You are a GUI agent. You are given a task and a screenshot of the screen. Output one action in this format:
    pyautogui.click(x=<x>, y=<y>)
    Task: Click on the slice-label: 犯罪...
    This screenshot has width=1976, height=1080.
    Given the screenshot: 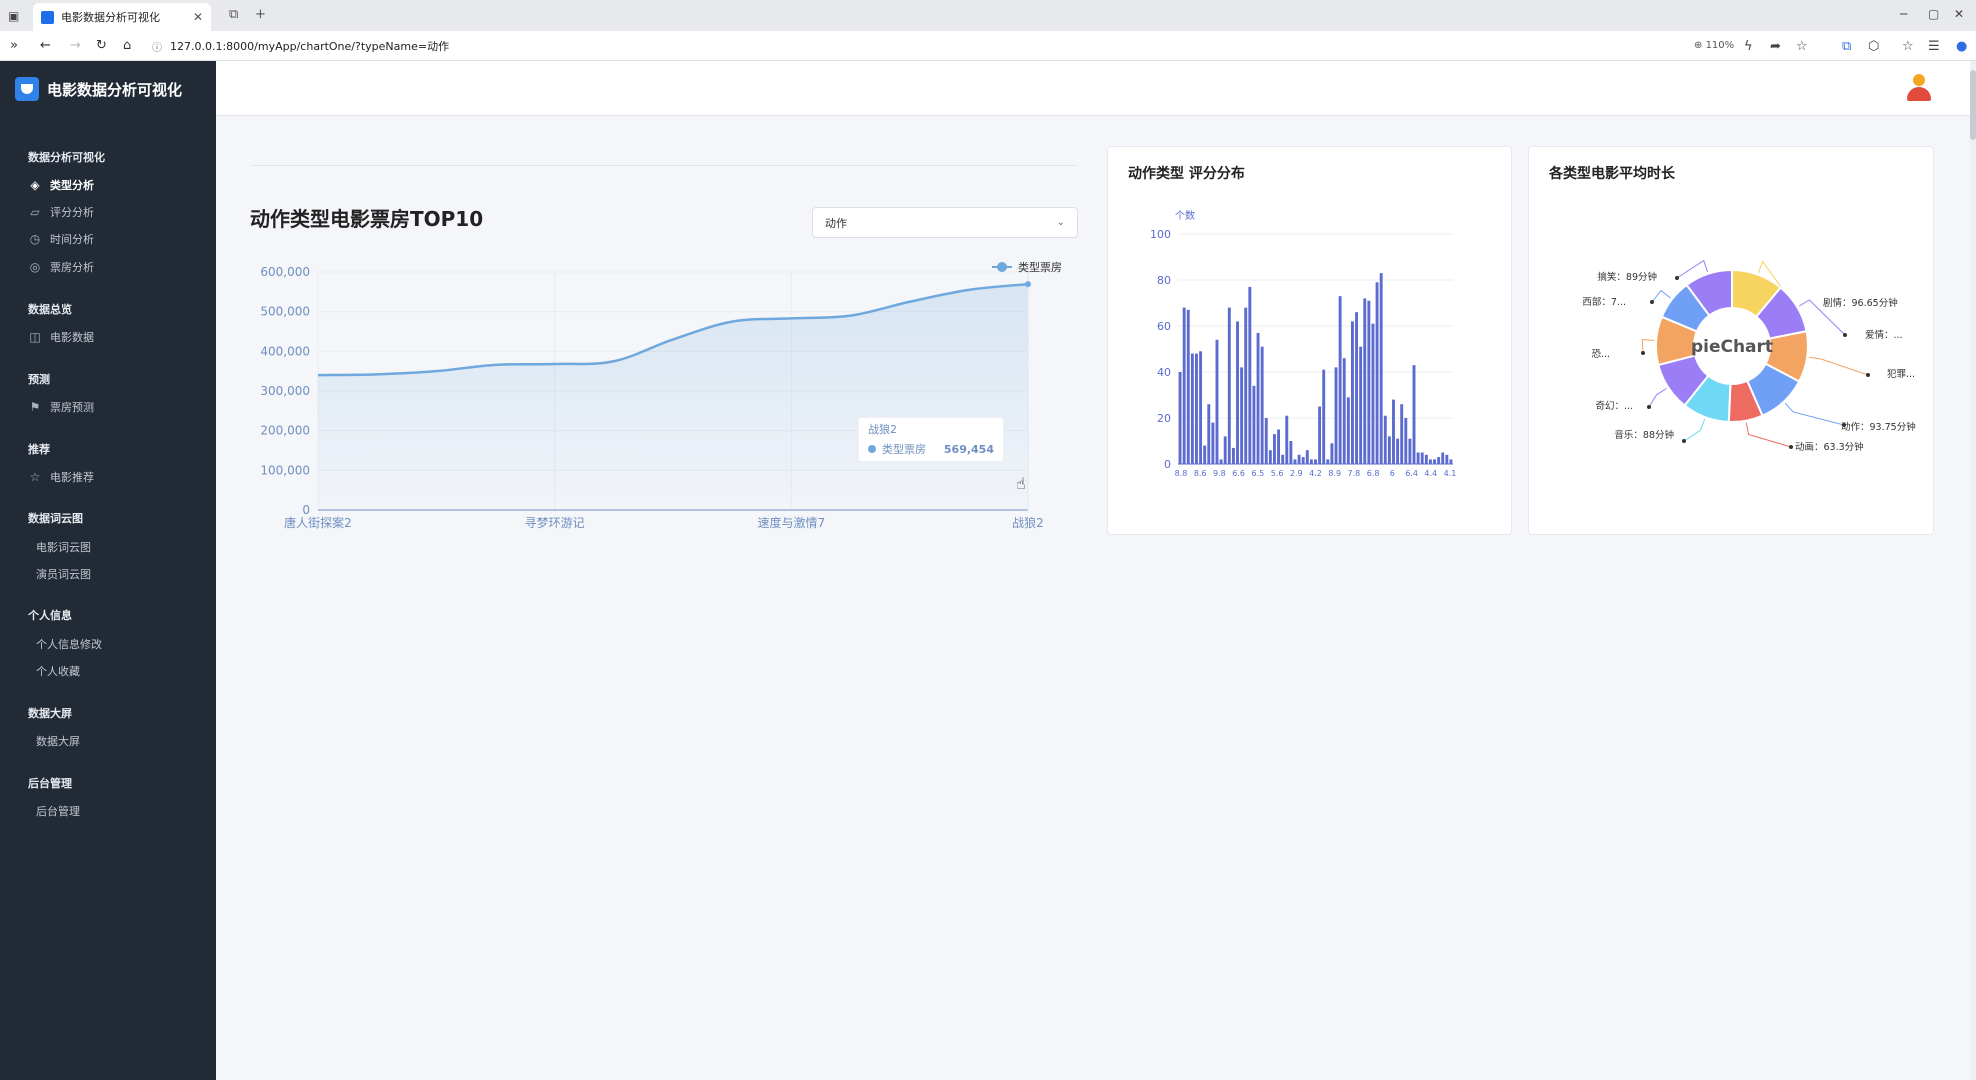 What is the action you would take?
    pyautogui.click(x=1901, y=374)
    